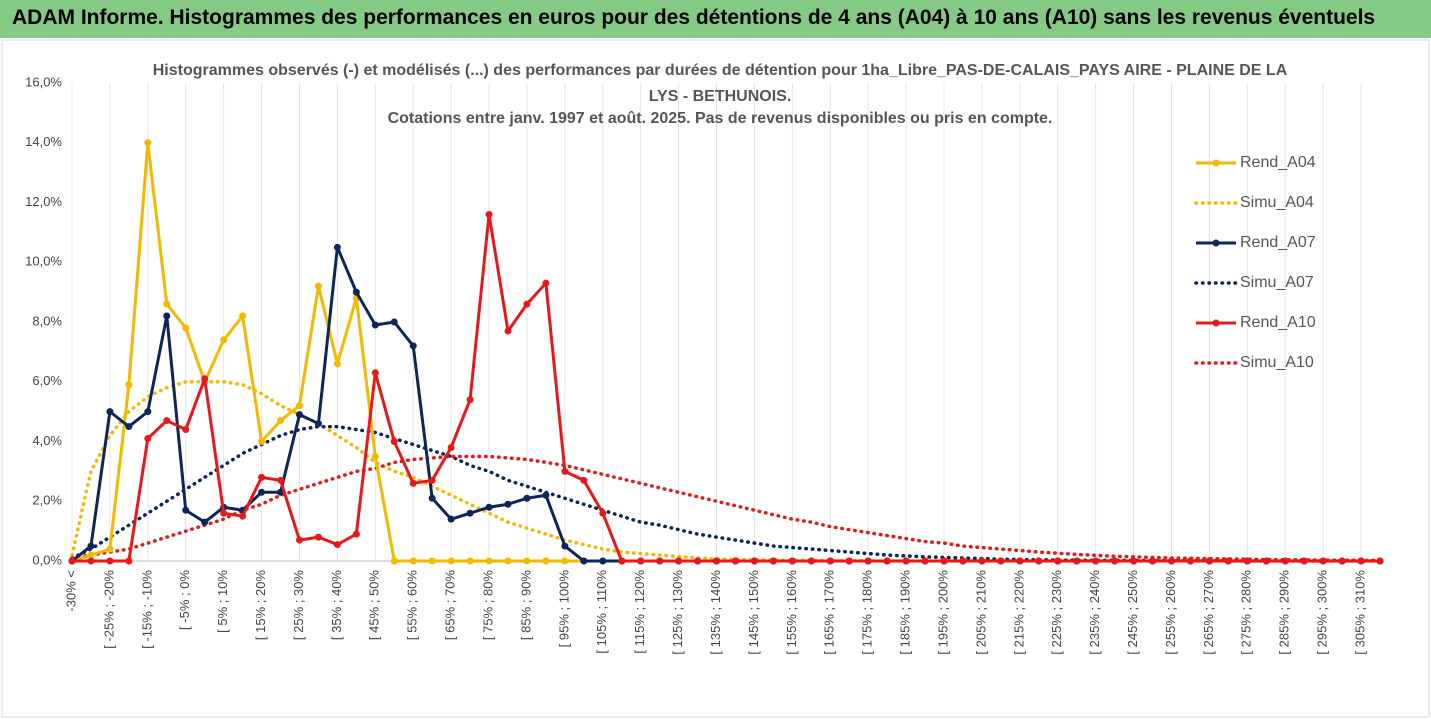 This screenshot has width=1431, height=719. Describe the element at coordinates (1278, 242) in the screenshot. I see `legend-label: Rend_A07` at that location.